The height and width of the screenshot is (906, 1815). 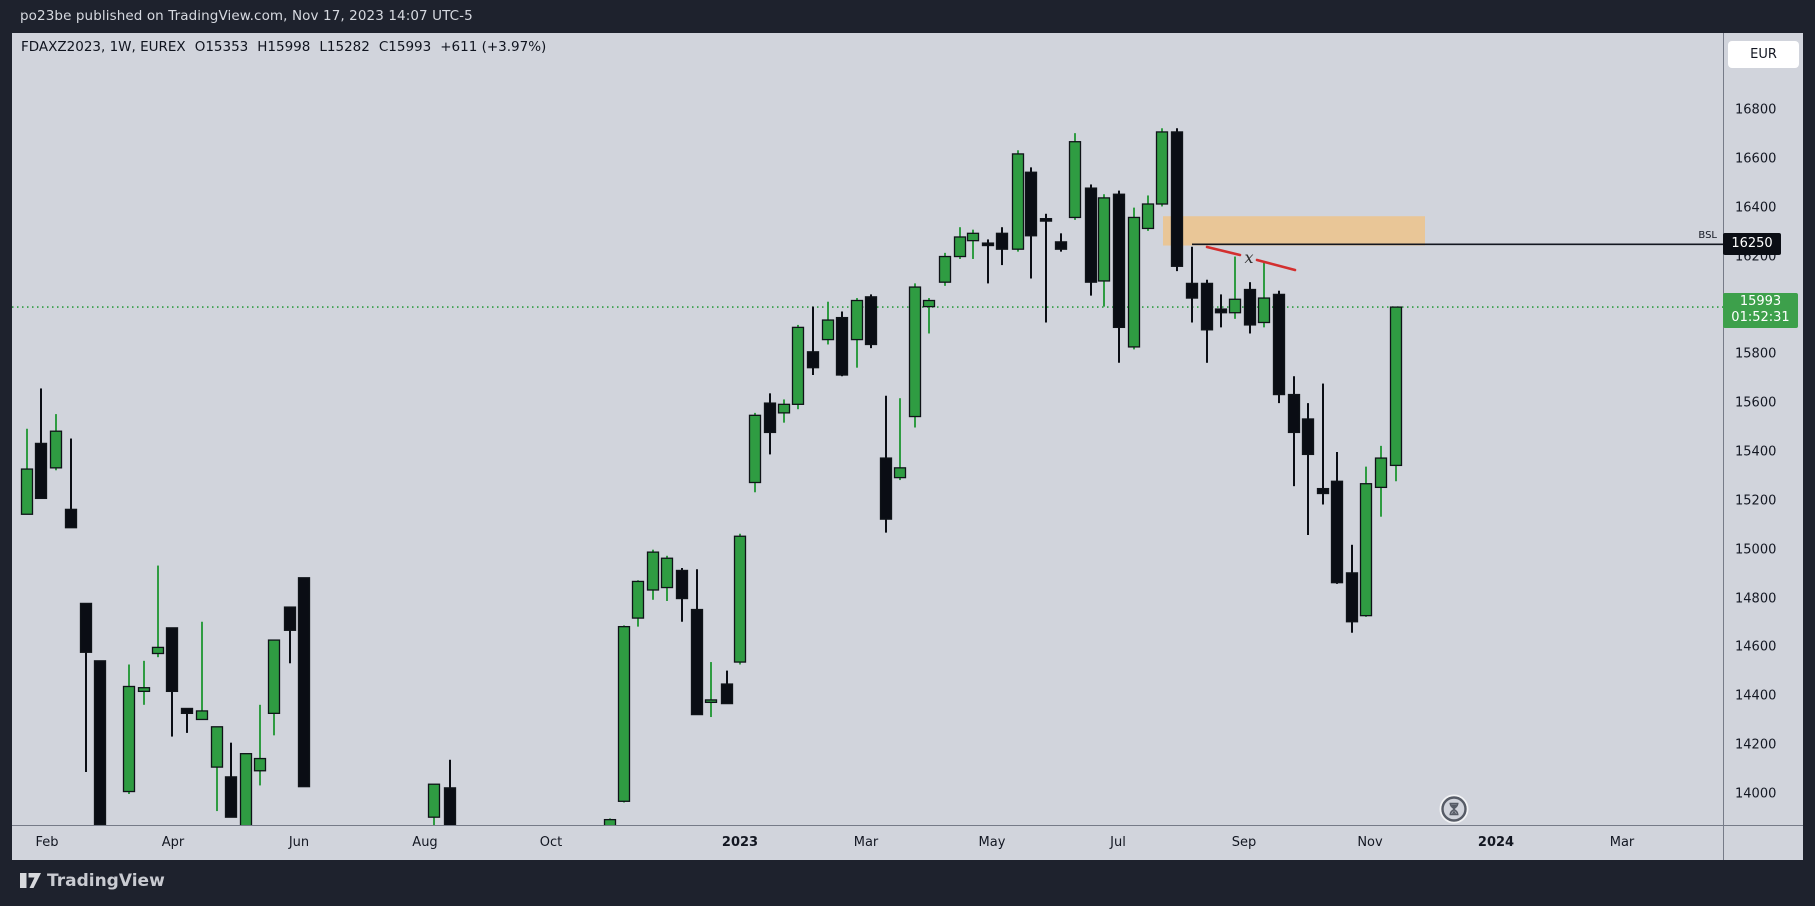 I want to click on time-tick-Feb: Feb, so click(x=47, y=842).